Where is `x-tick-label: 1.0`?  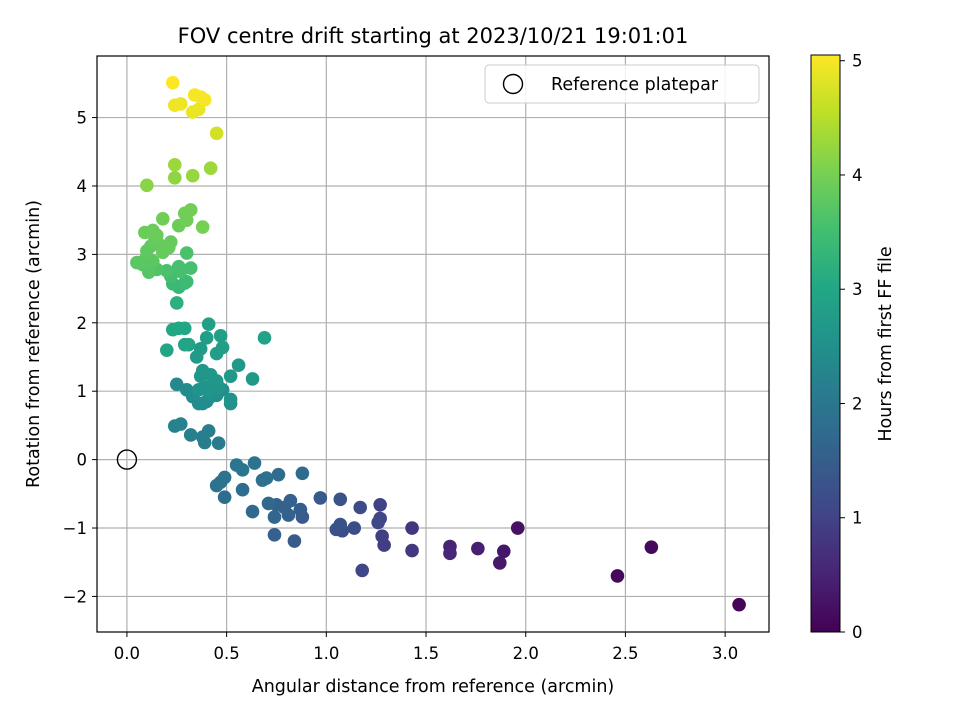 x-tick-label: 1.0 is located at coordinates (326, 653).